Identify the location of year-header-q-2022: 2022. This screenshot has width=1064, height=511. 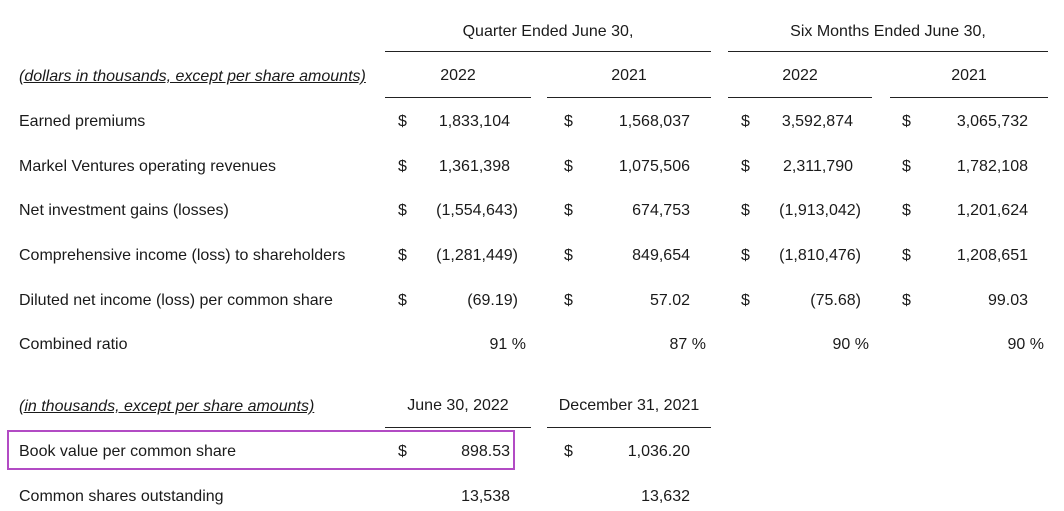
(458, 75).